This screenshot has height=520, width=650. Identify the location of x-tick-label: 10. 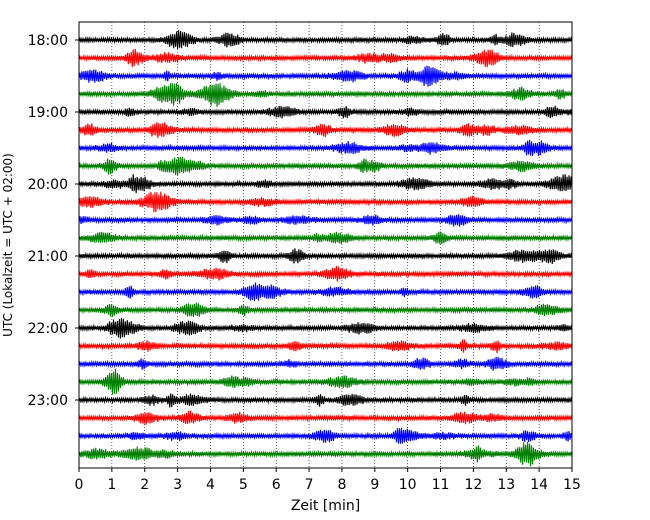
(408, 485).